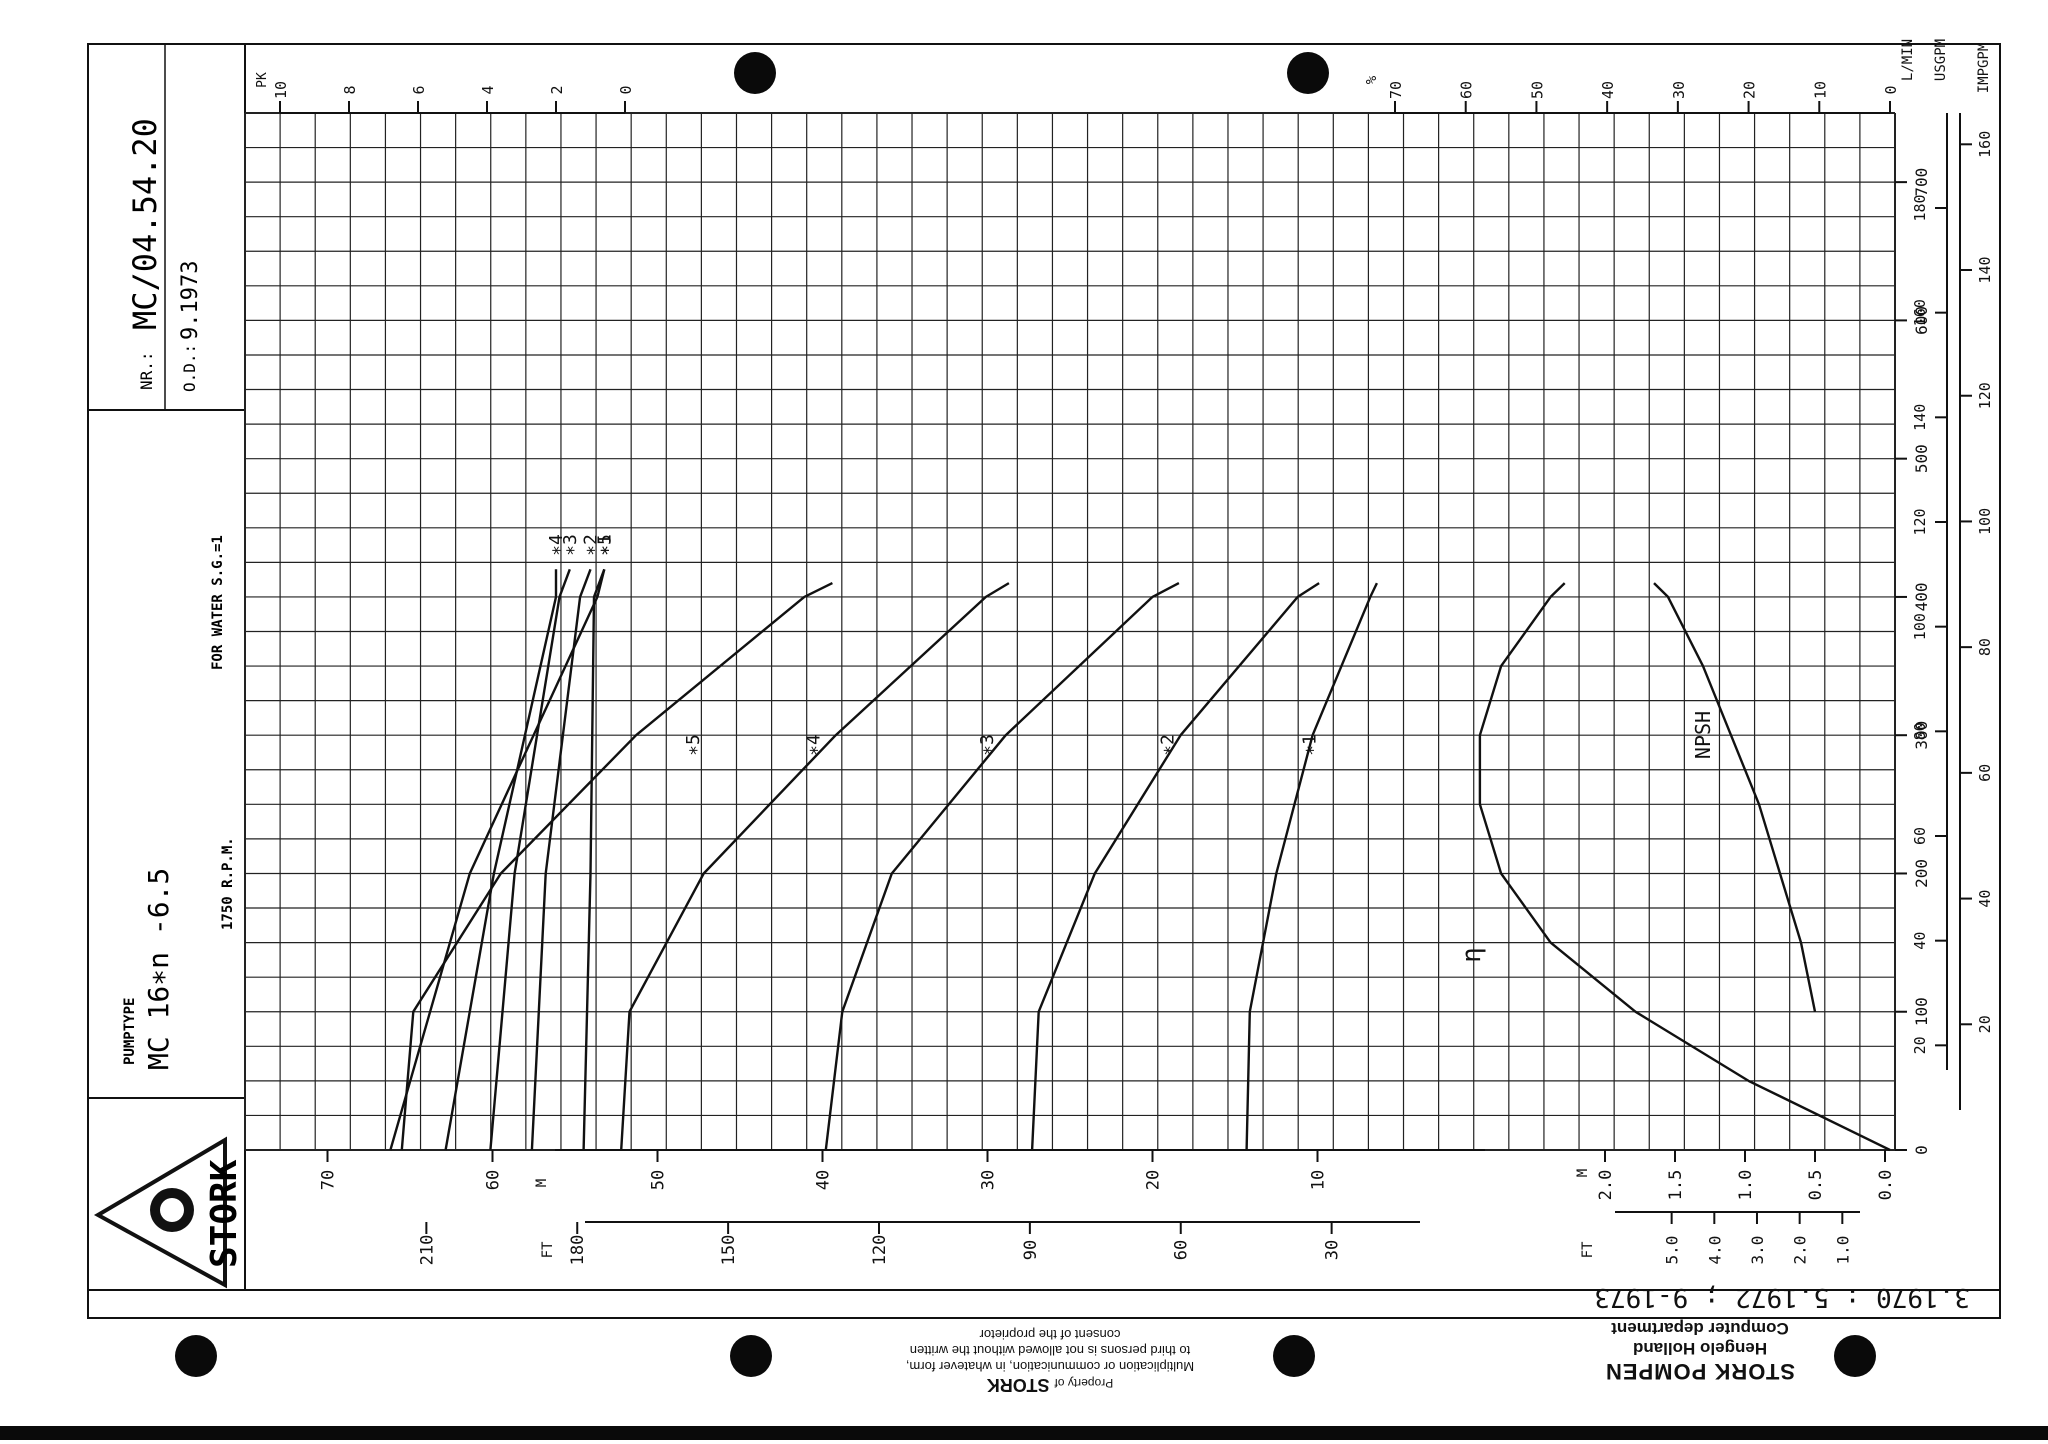  Describe the element at coordinates (1985, 269) in the screenshot. I see `impgpm-tick-label: 140` at that location.